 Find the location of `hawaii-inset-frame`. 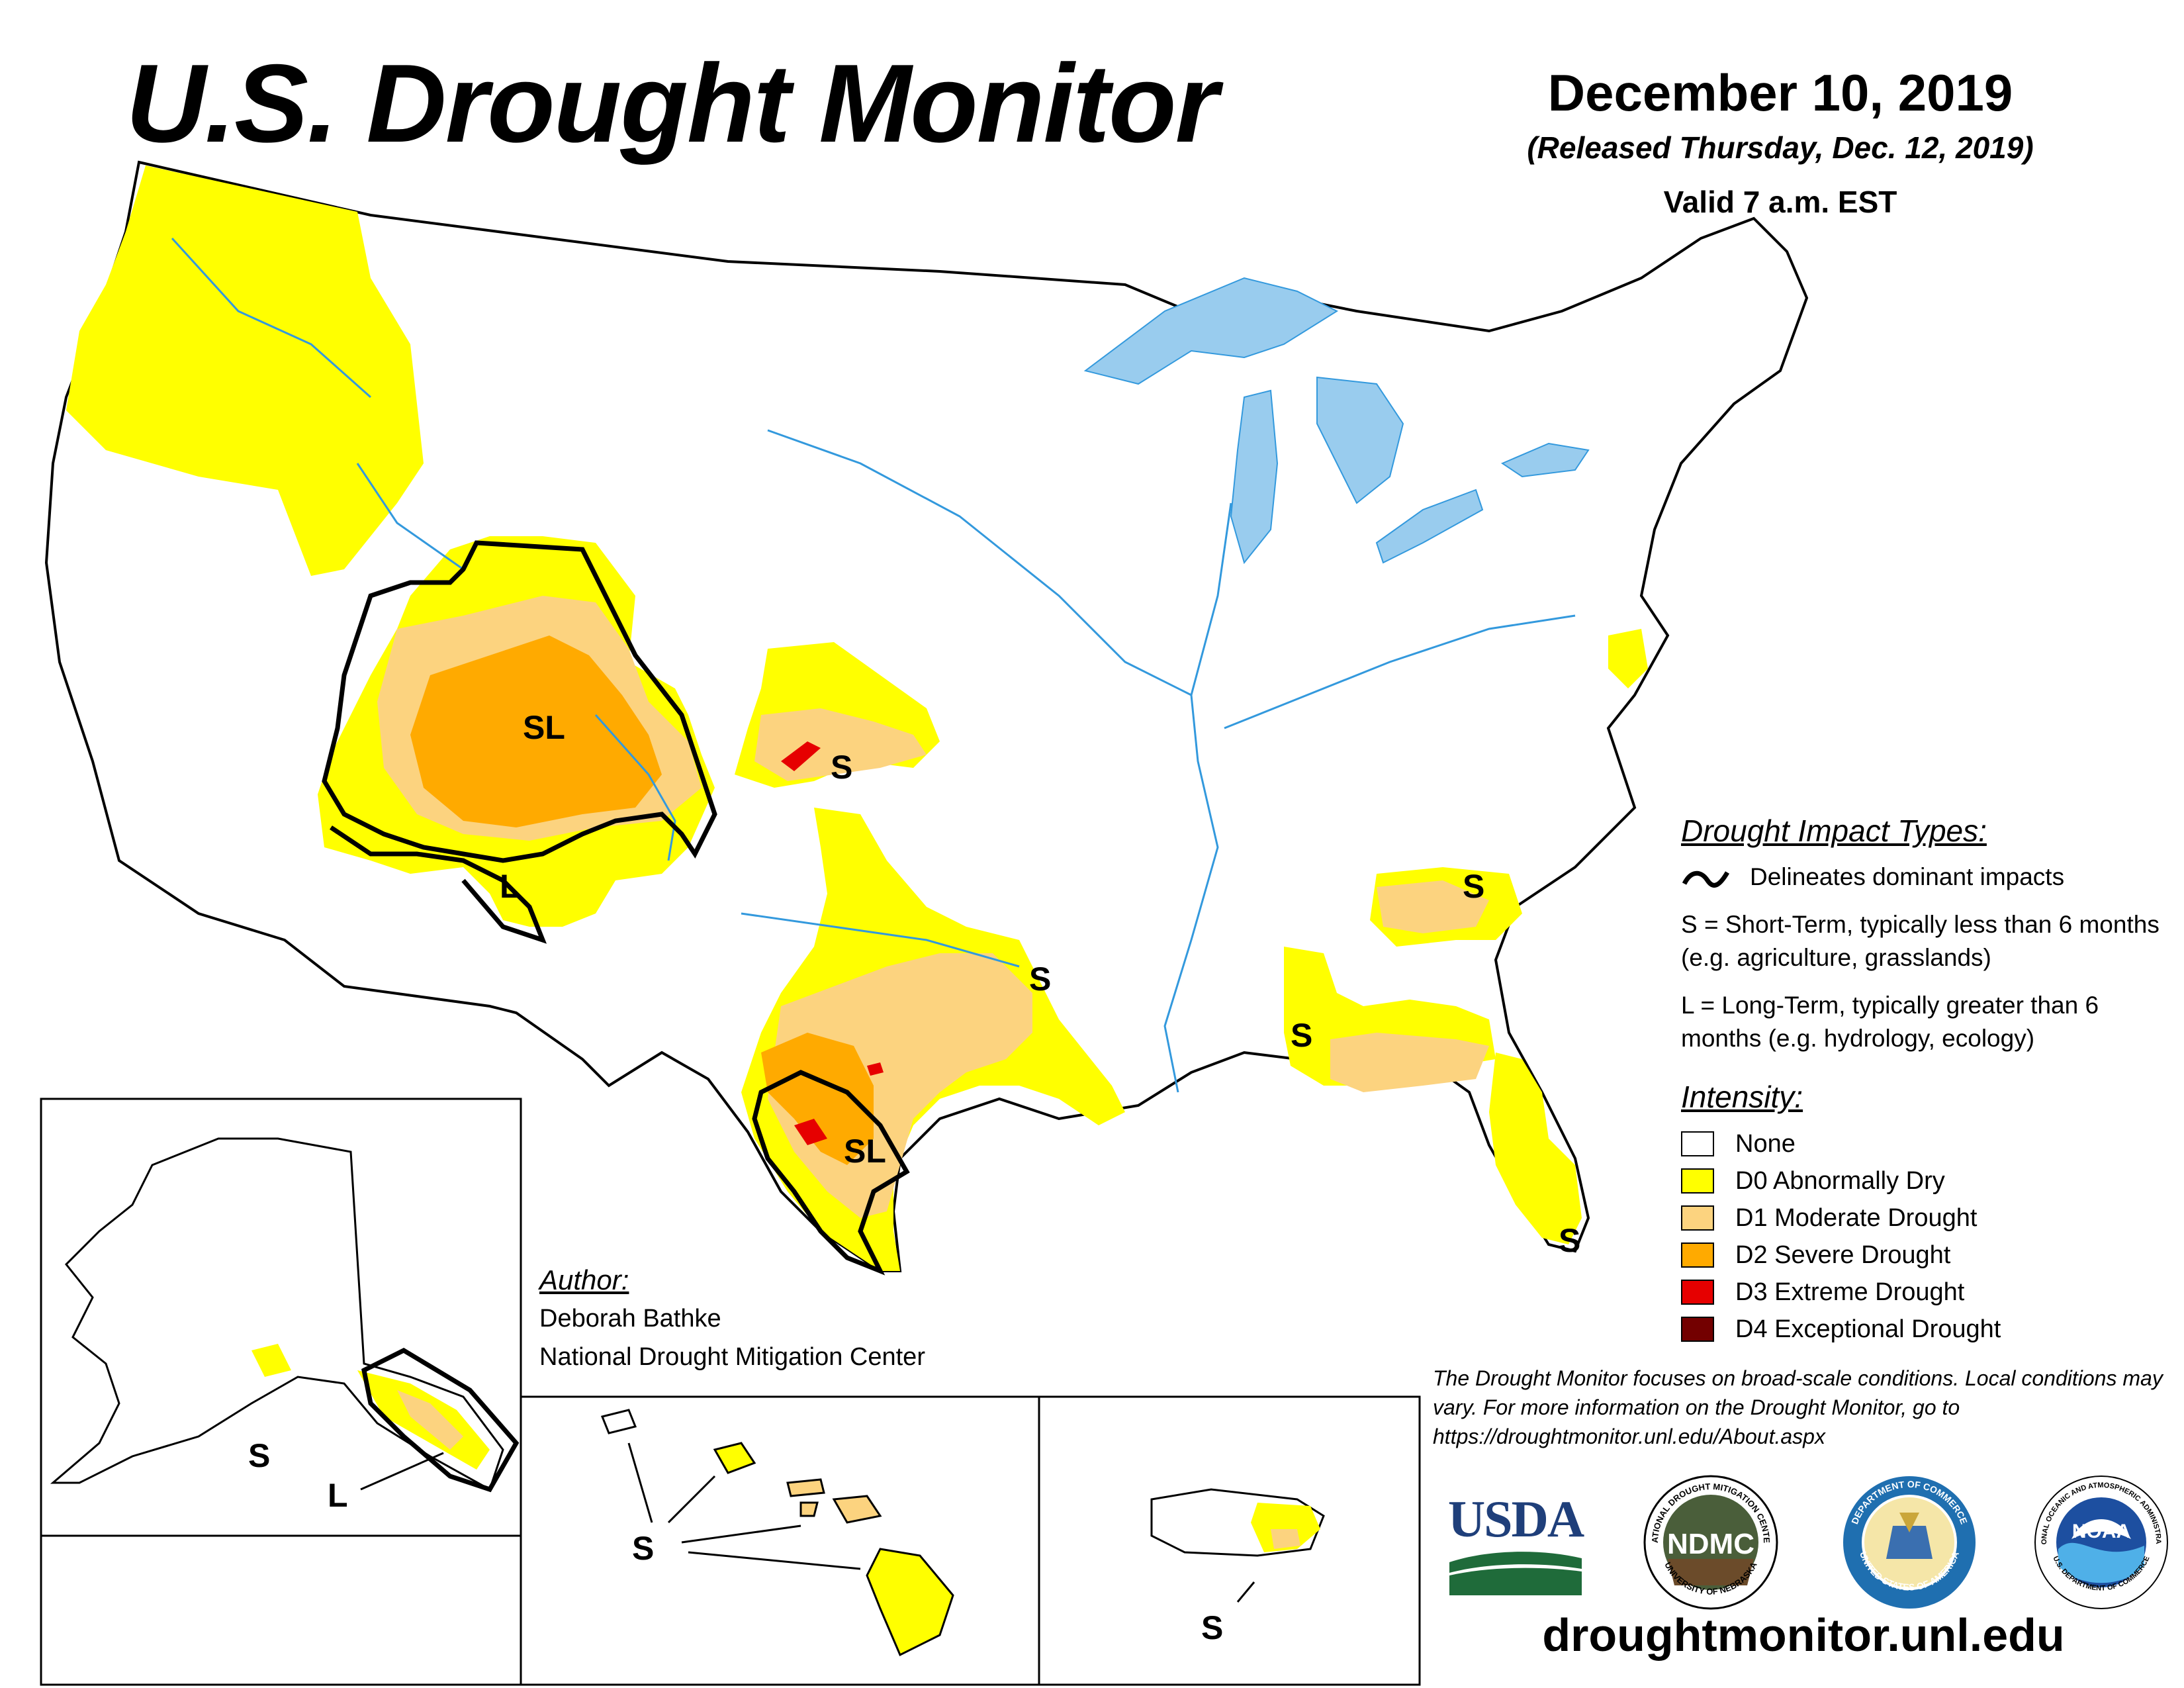

hawaii-inset-frame is located at coordinates (780, 1540).